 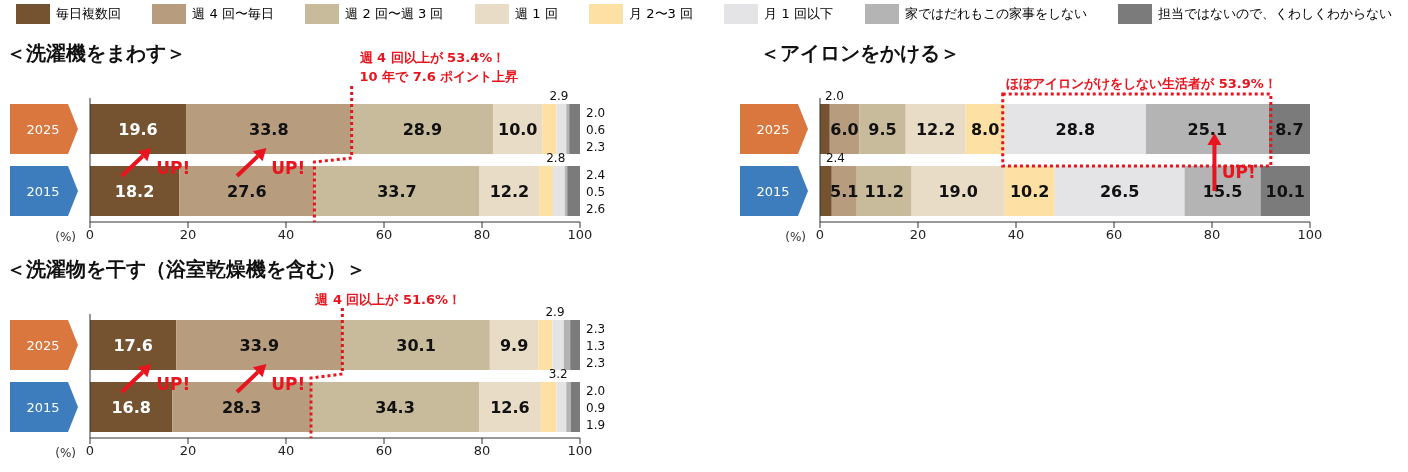 I want to click on data-label: 19.6, so click(x=138, y=129).